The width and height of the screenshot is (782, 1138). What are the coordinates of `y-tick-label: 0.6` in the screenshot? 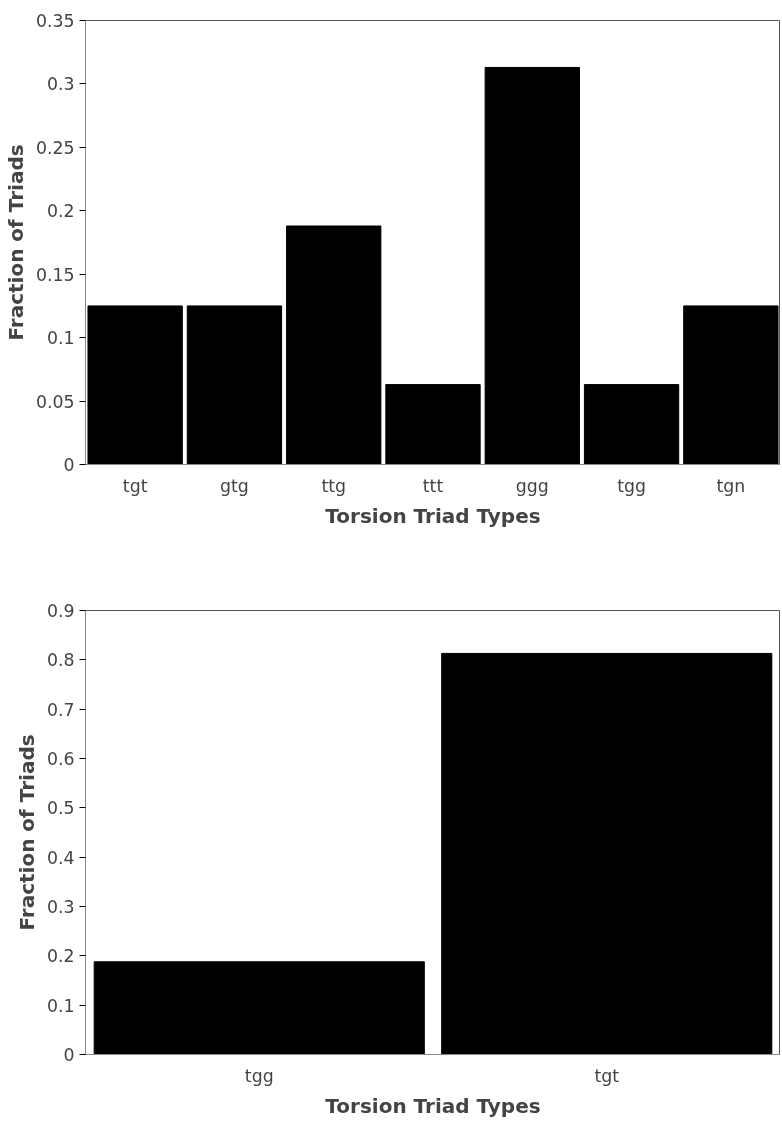 It's located at (60, 759).